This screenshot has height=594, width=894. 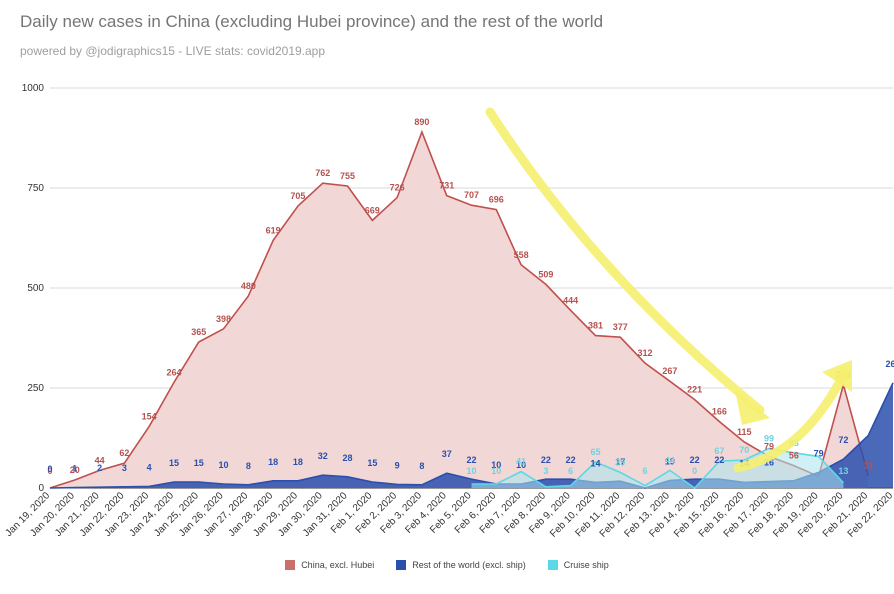 I want to click on data-label-china: 731, so click(x=446, y=186).